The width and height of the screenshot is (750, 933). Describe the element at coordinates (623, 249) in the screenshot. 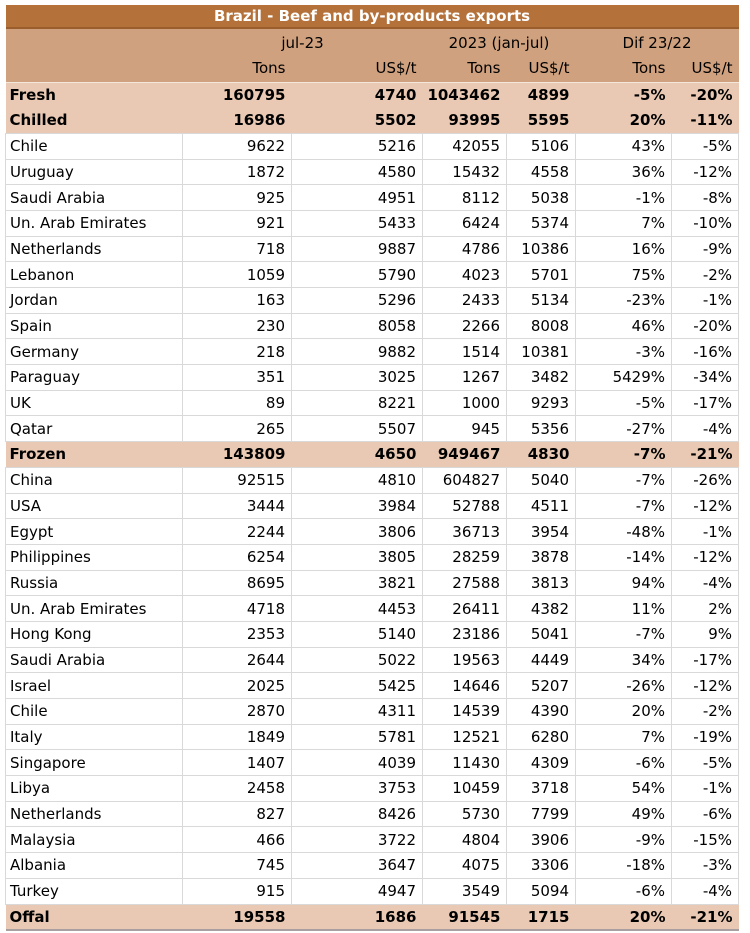

I see `cell-tons-dif: 16%` at that location.